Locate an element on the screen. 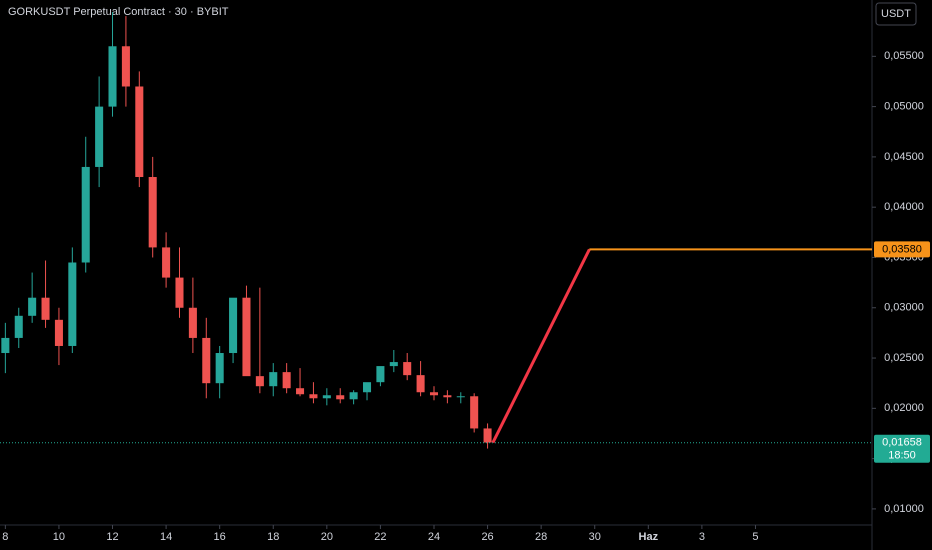 The height and width of the screenshot is (550, 932). currency-button is located at coordinates (896, 14).